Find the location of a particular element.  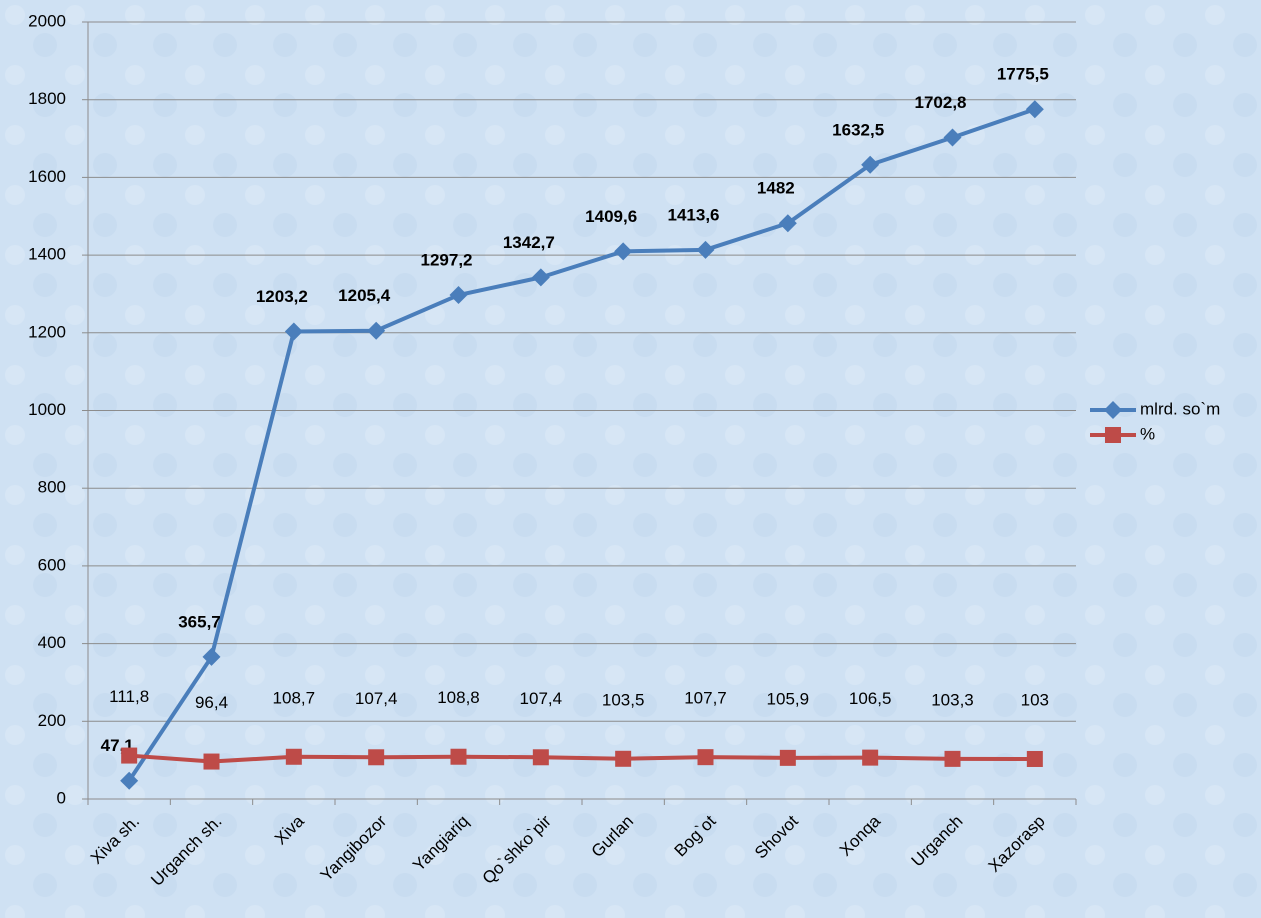

data-label: 103,5 is located at coordinates (623, 699).